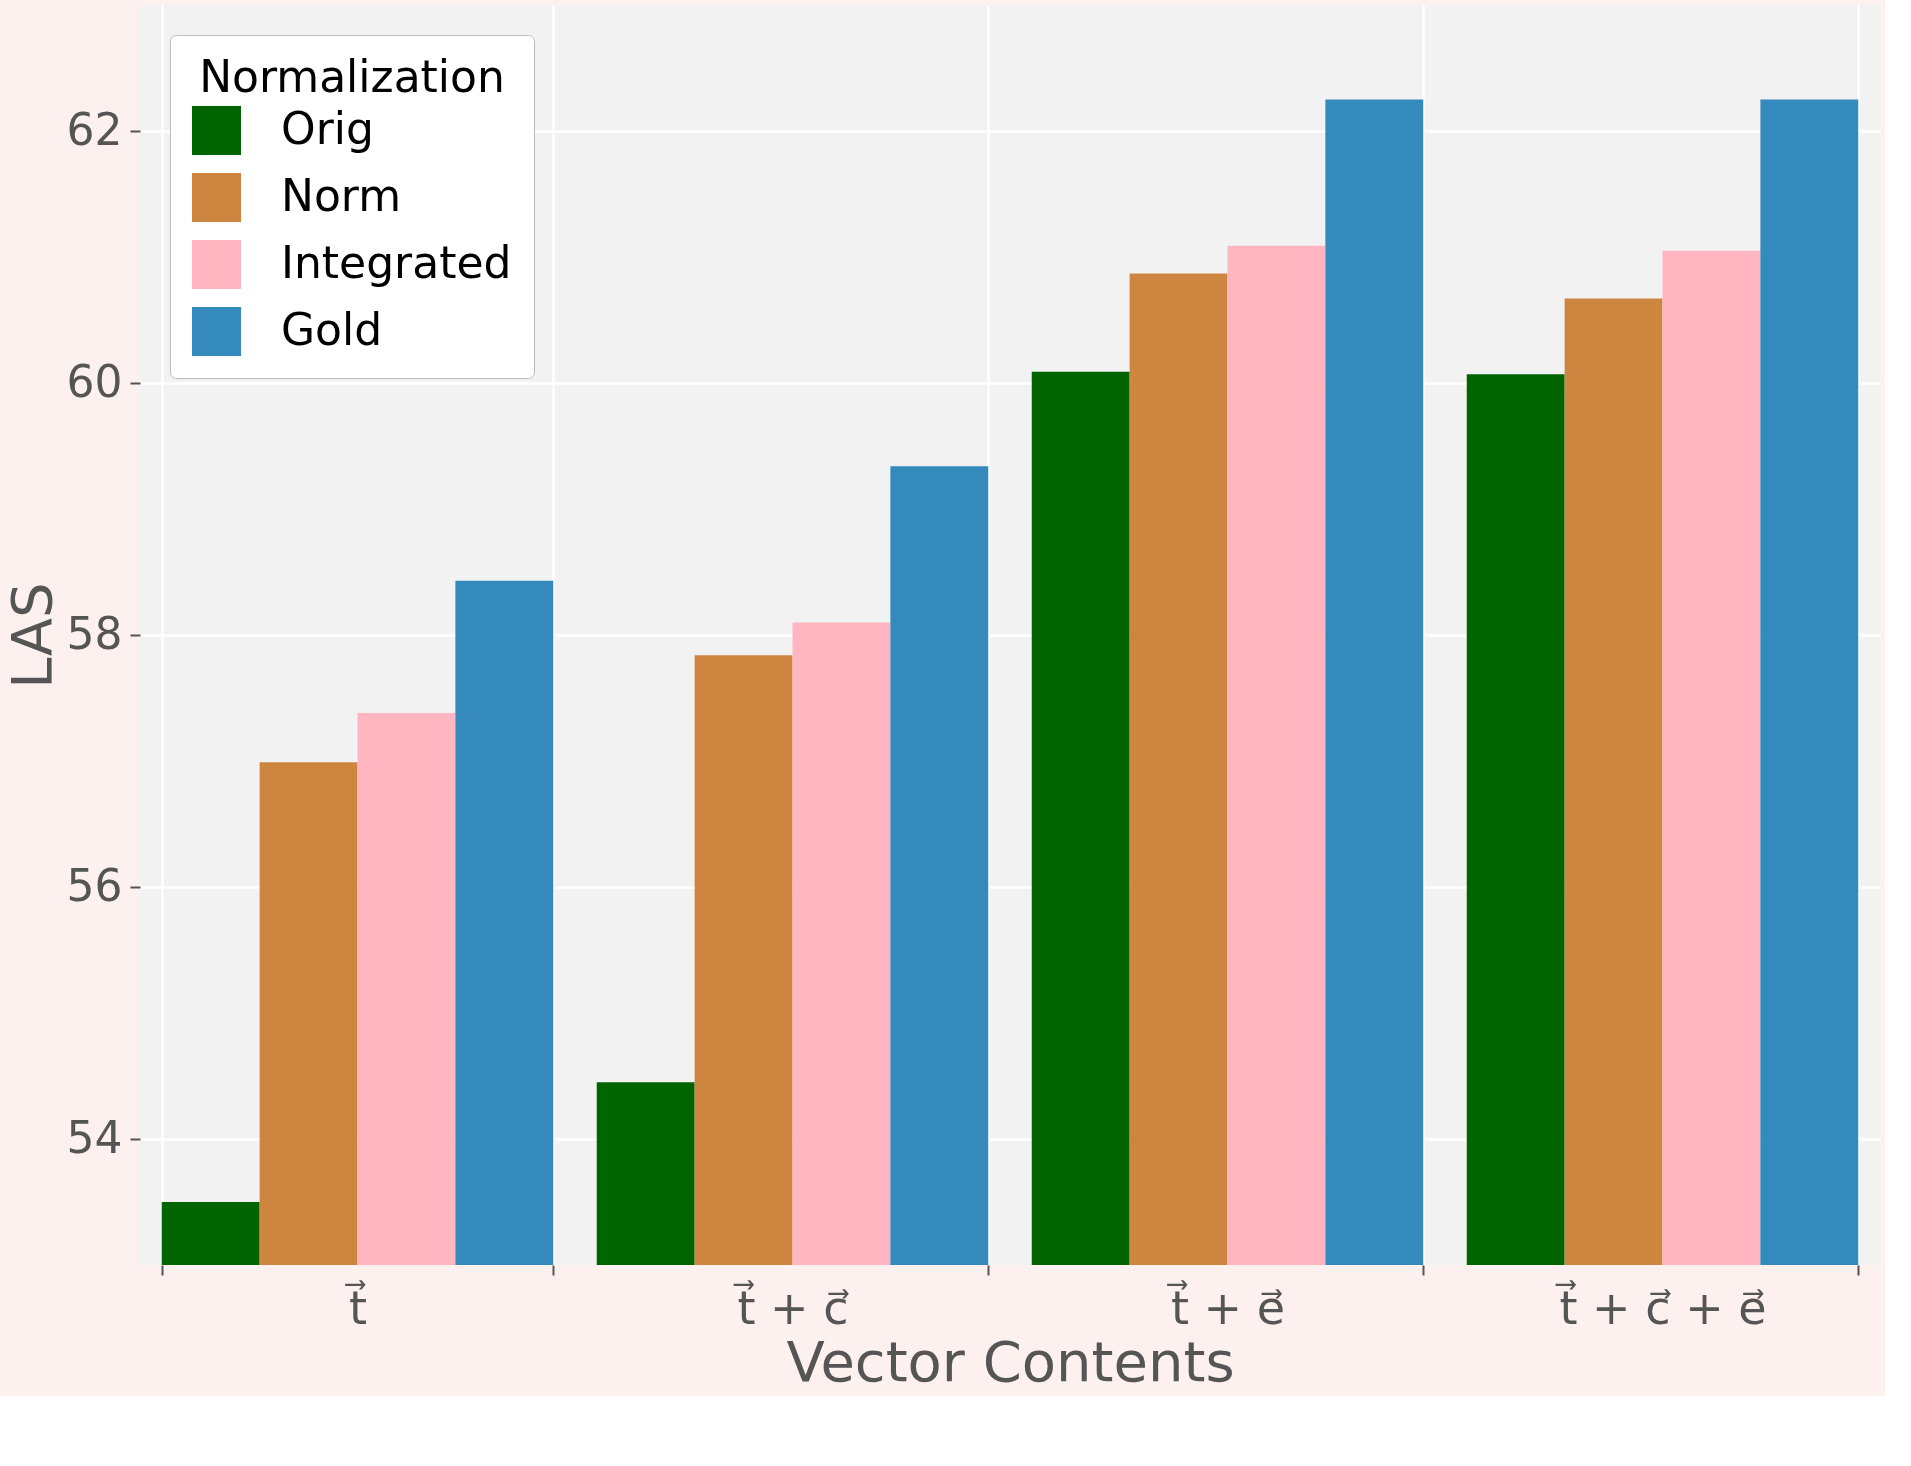 The height and width of the screenshot is (1466, 1911). I want to click on y-tick-label: 56, so click(94, 885).